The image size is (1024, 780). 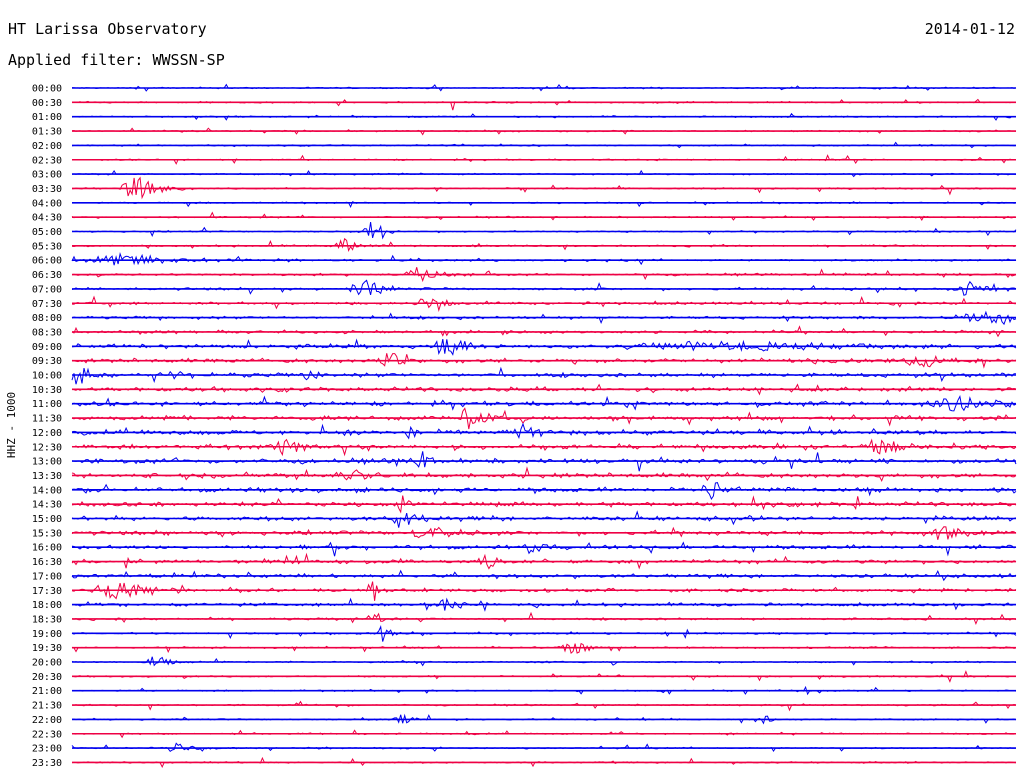 What do you see at coordinates (47, 175) in the screenshot?
I see `row-label: 03:00` at bounding box center [47, 175].